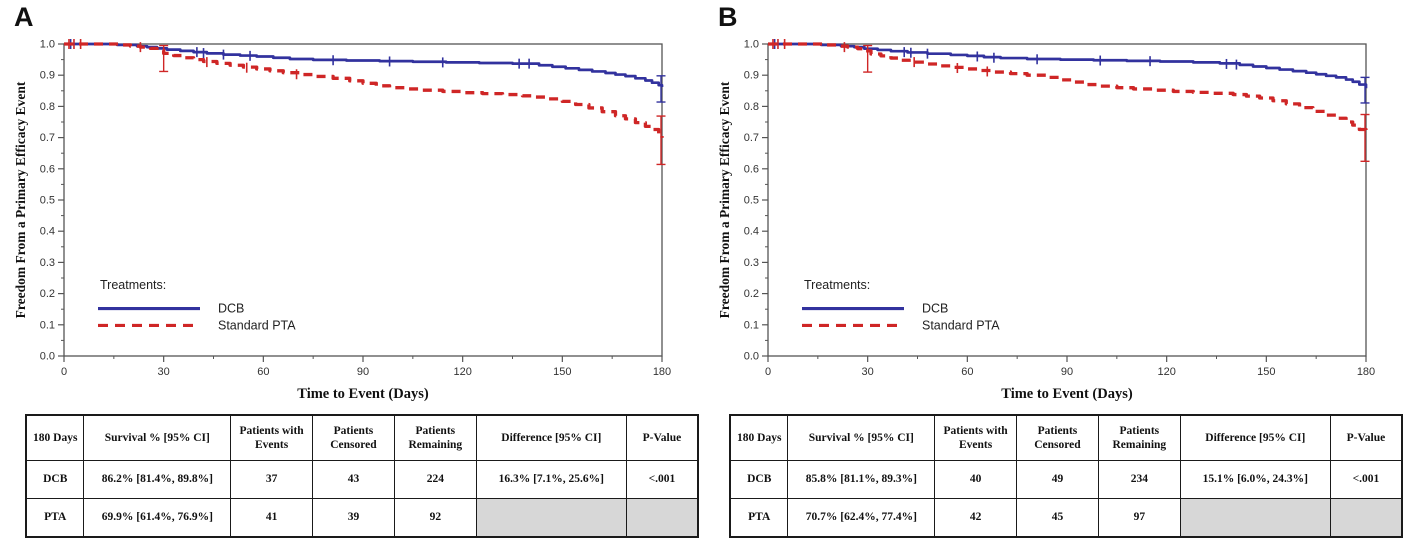  I want to click on table-cell: 224, so click(435, 479).